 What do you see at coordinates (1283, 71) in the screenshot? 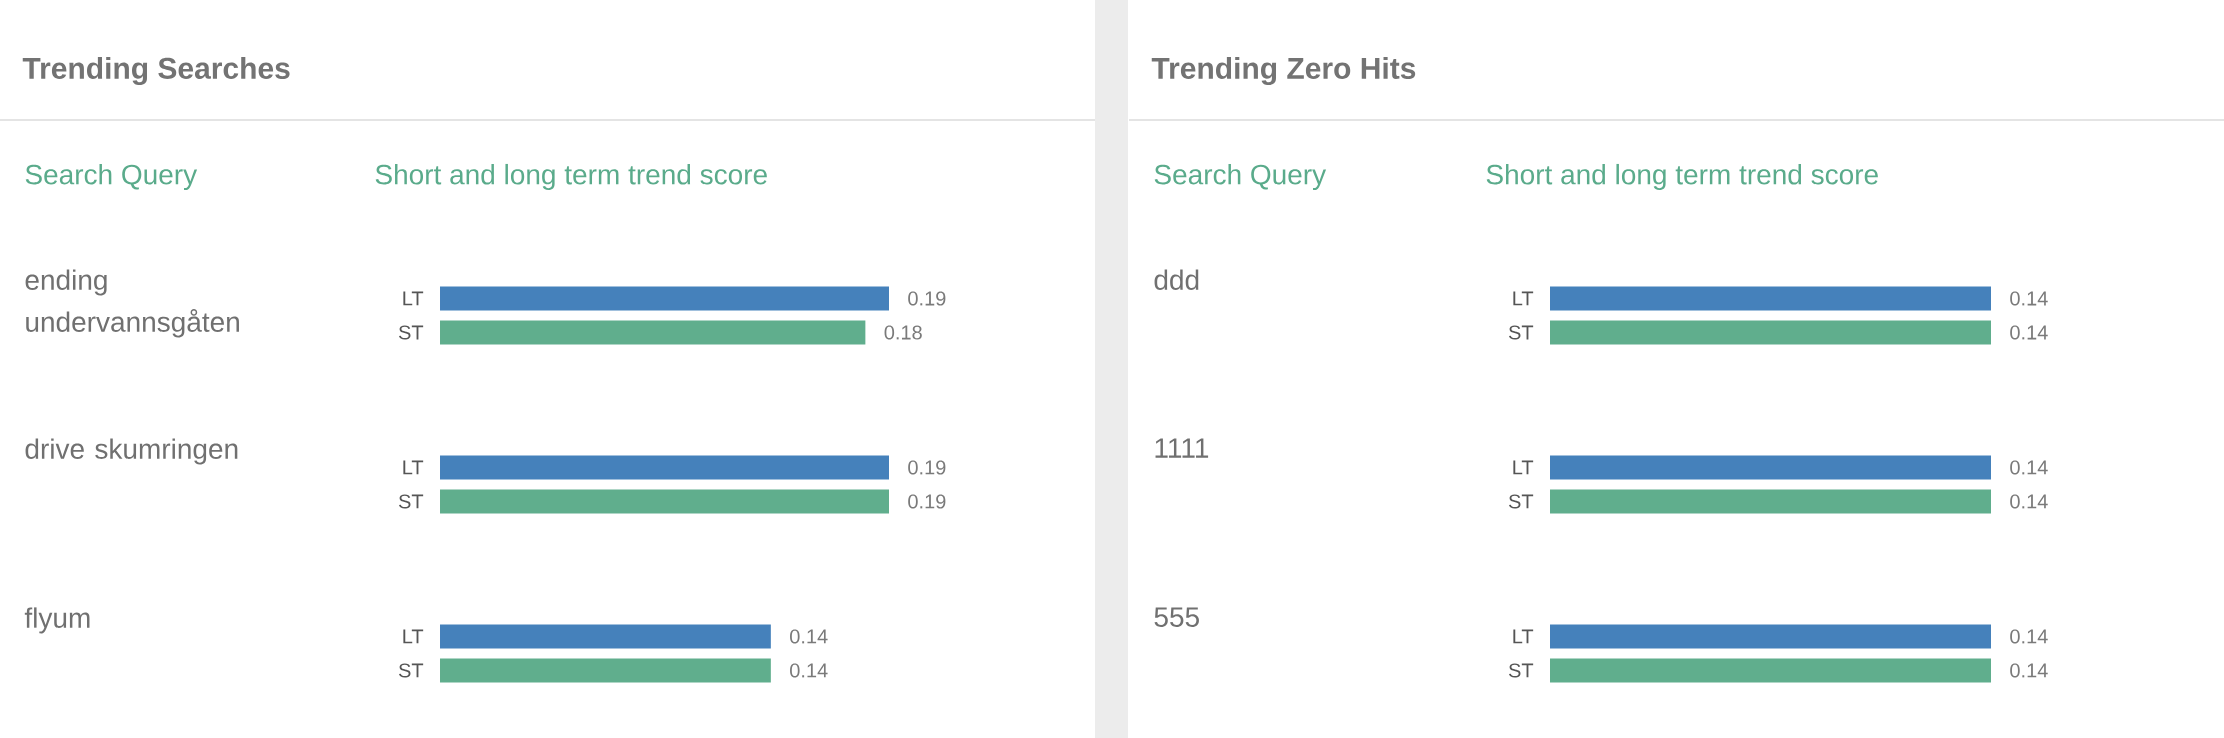
I see `text: Trending Zero Hits` at bounding box center [1283, 71].